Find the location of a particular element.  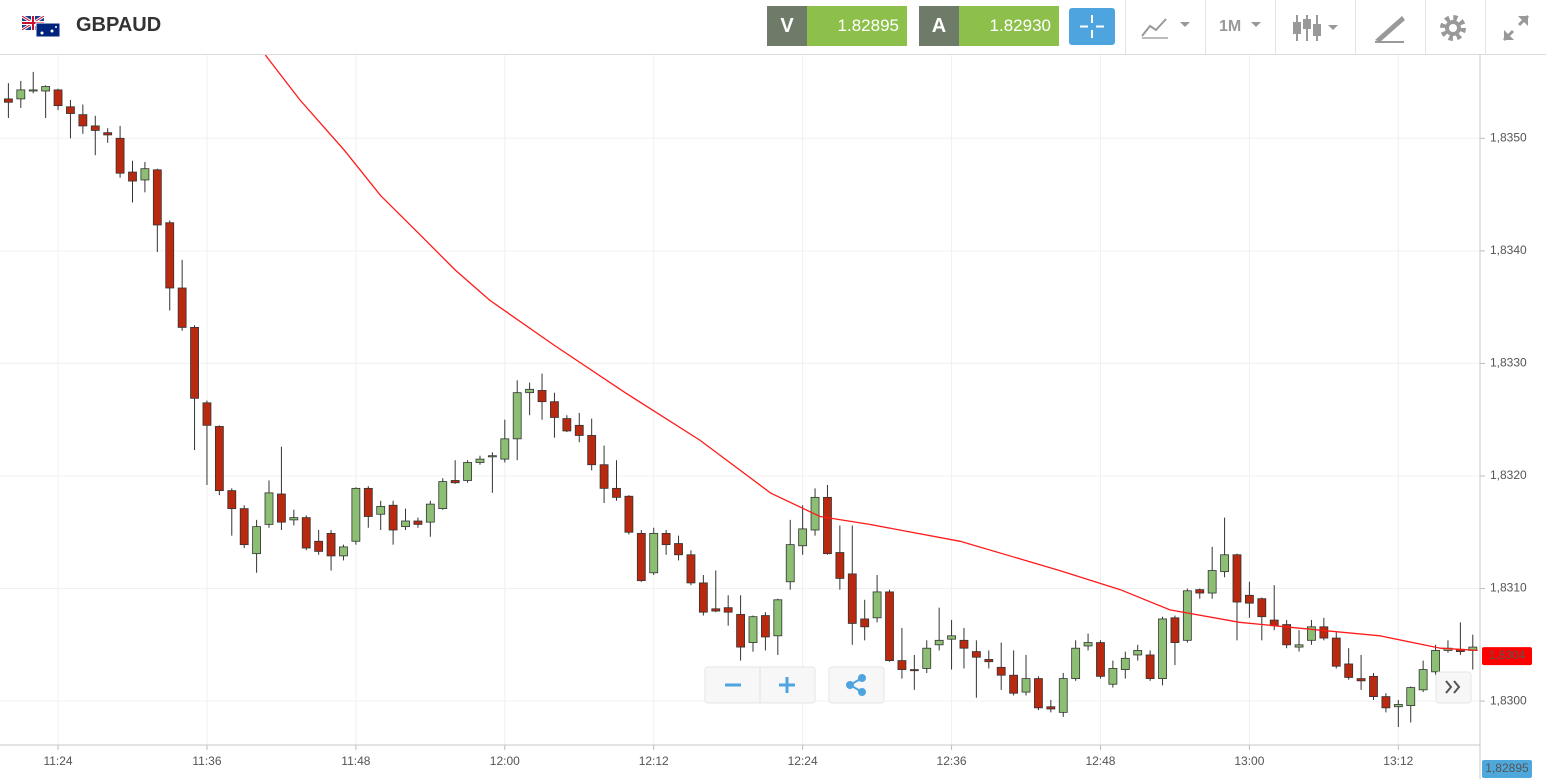

settings-button is located at coordinates (1453, 28).